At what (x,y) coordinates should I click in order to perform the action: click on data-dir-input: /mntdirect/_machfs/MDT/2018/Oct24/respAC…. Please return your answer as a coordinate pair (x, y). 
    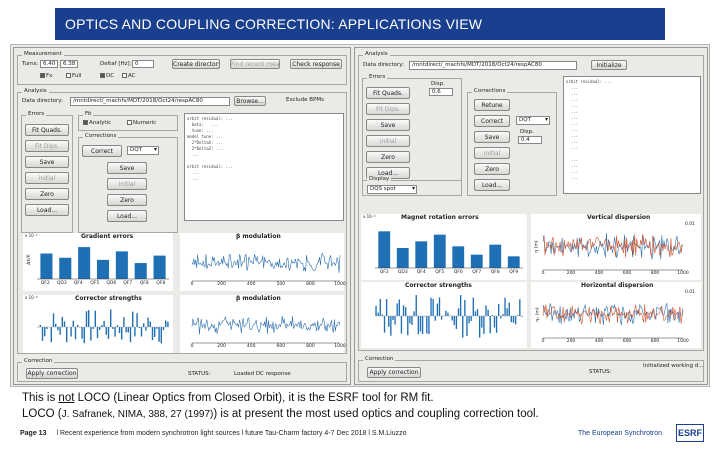
    Looking at the image, I should click on (150, 101).